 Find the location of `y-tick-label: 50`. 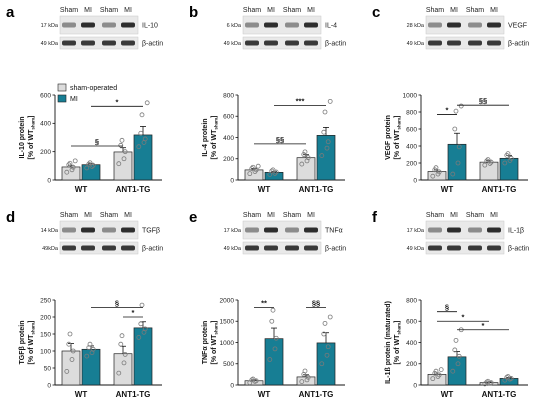

y-tick-label: 50 is located at coordinates (48, 368).